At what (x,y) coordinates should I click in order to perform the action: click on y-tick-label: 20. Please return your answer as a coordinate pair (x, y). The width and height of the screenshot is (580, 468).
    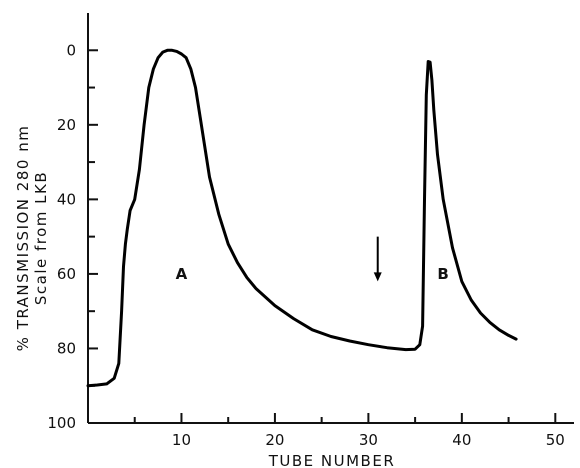
    Looking at the image, I should click on (66, 125).